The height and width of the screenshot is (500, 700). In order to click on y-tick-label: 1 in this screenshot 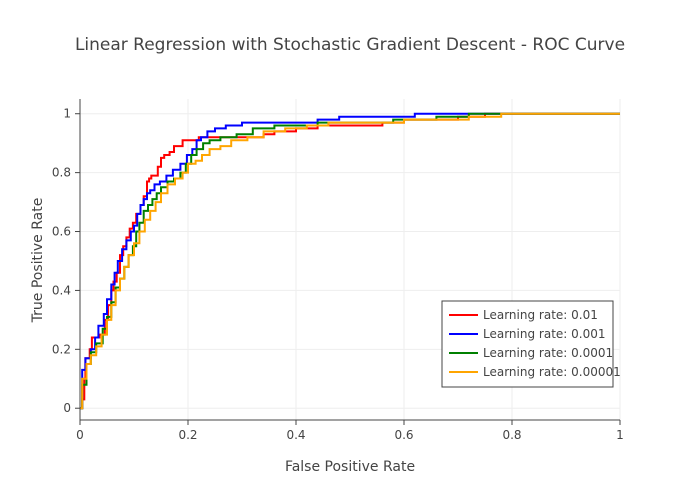, I will do `click(67, 114)`.